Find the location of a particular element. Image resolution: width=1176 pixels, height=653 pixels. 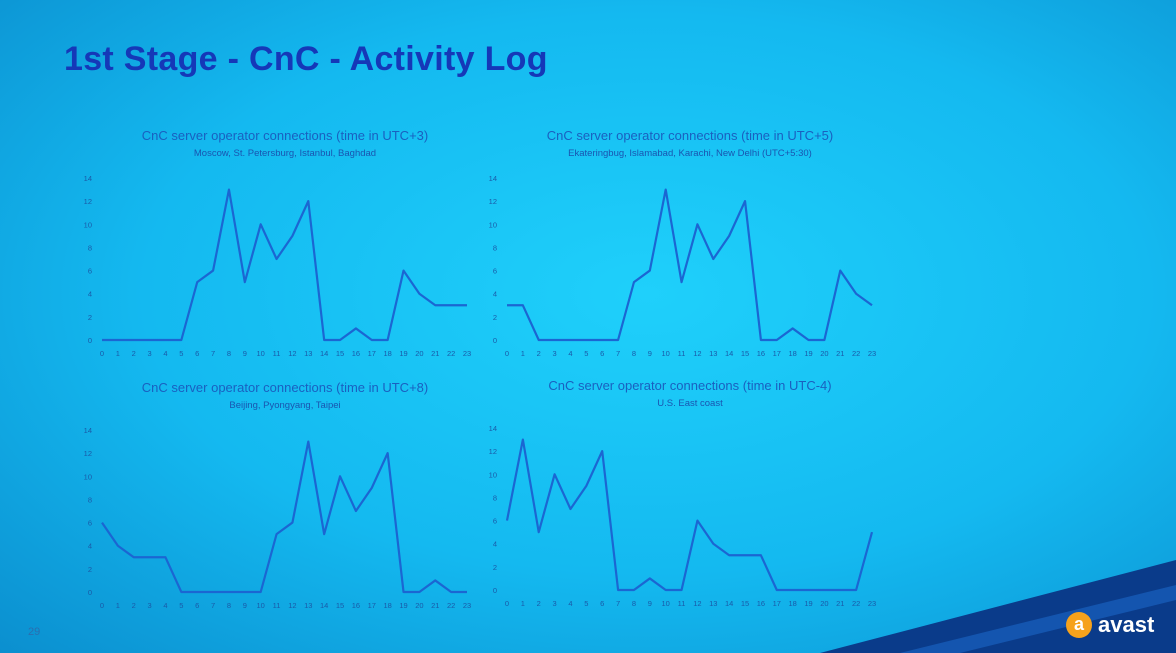

avast-logo: a avast is located at coordinates (1110, 625).